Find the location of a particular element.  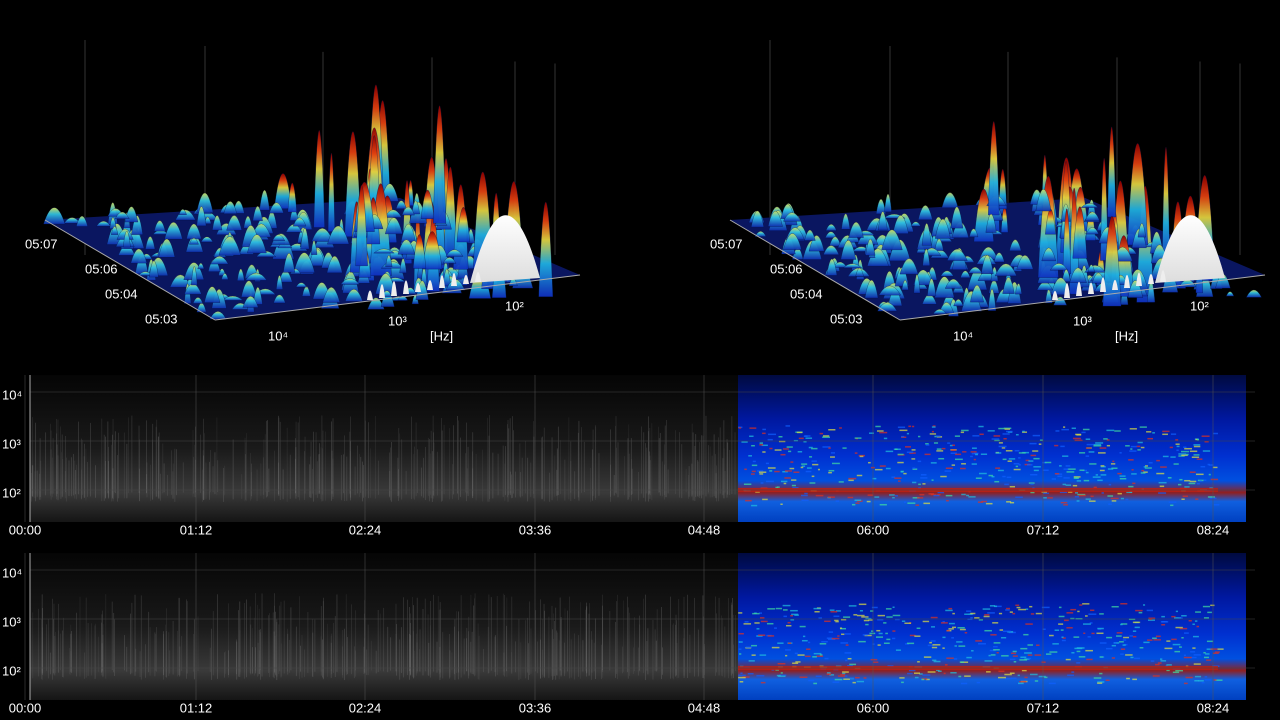

x-tick-label: 06:00 is located at coordinates (873, 707).